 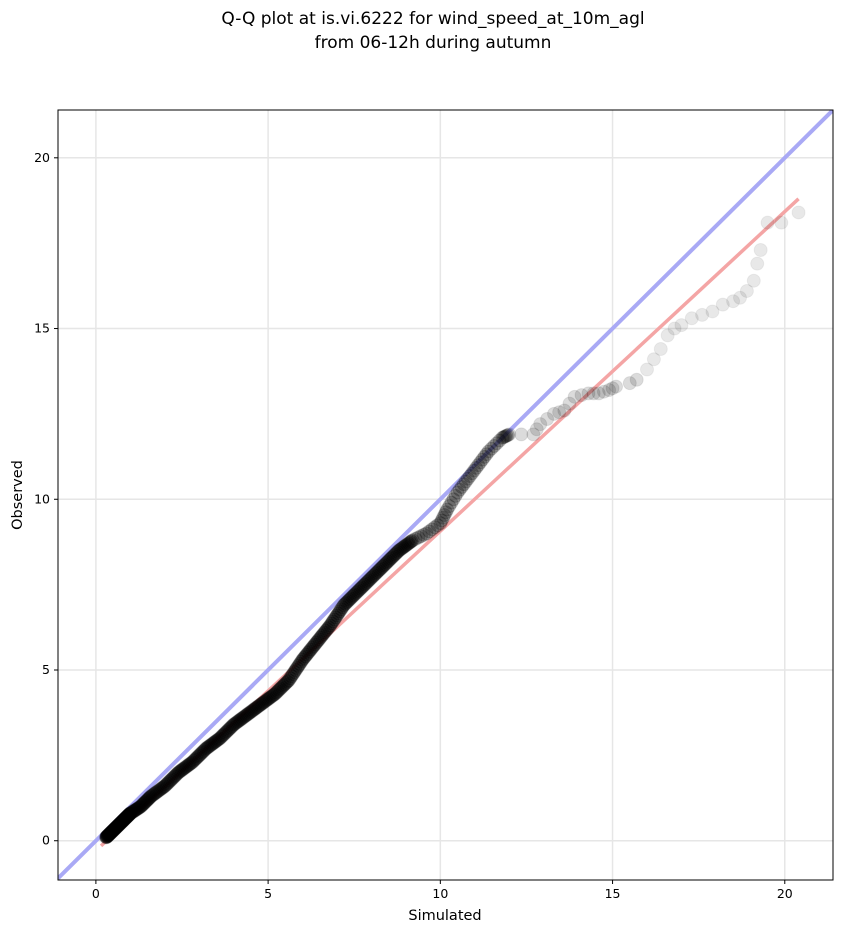 I want to click on y-tick-label: 20, so click(x=42, y=157).